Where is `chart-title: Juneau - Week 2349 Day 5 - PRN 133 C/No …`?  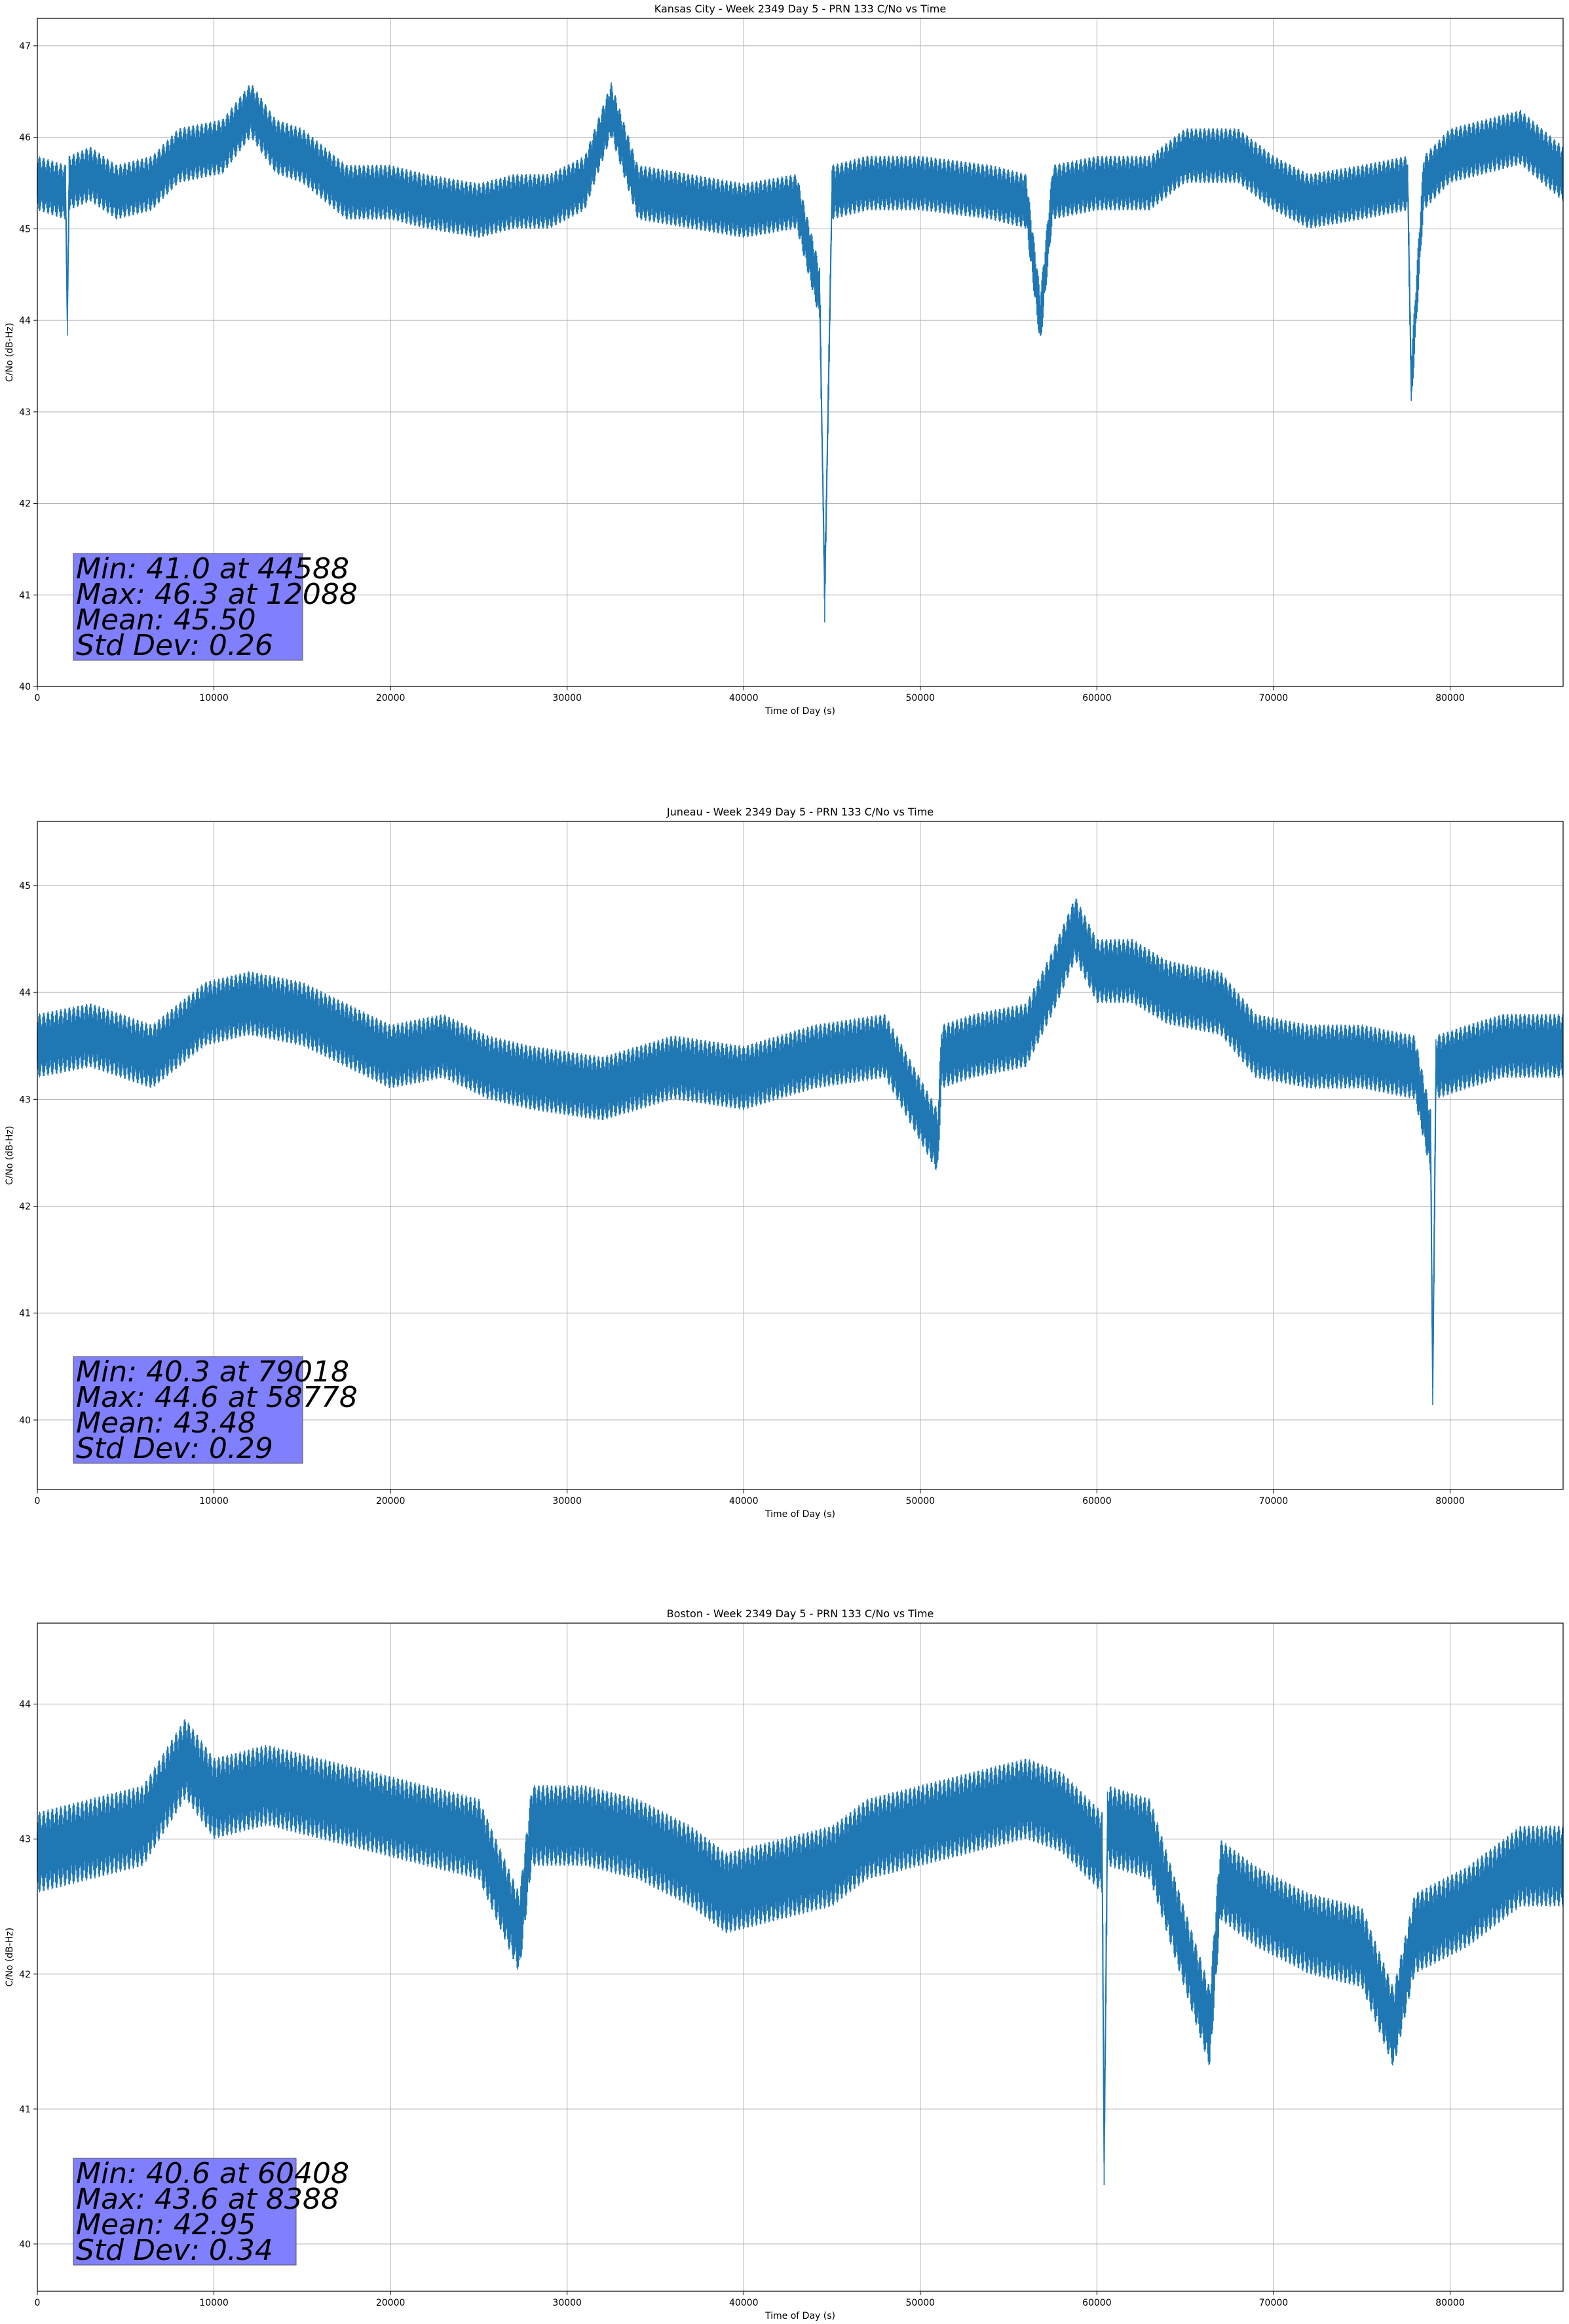
chart-title: Juneau - Week 2349 Day 5 - PRN 133 C/No … is located at coordinates (800, 812).